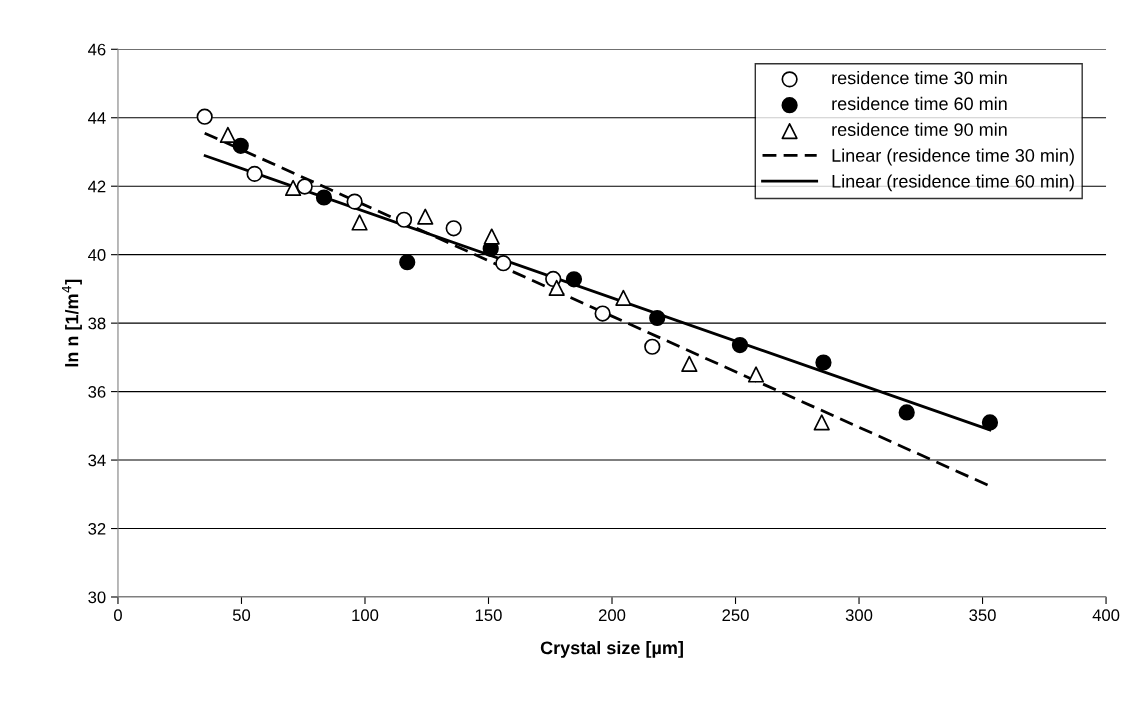  Describe the element at coordinates (97, 118) in the screenshot. I see `y-tick-label: 44` at that location.